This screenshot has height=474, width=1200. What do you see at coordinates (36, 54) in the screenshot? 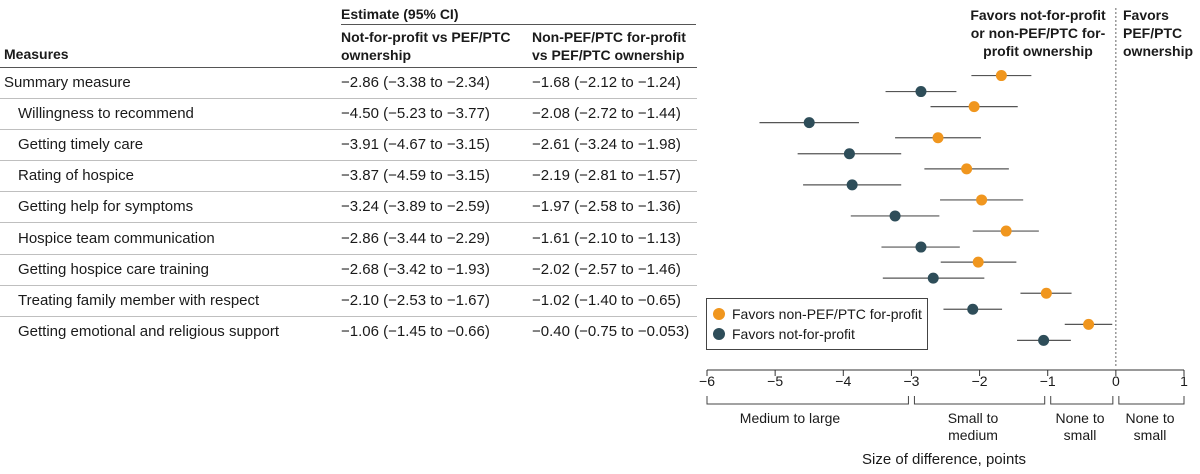
I see `measures-header: Measures` at bounding box center [36, 54].